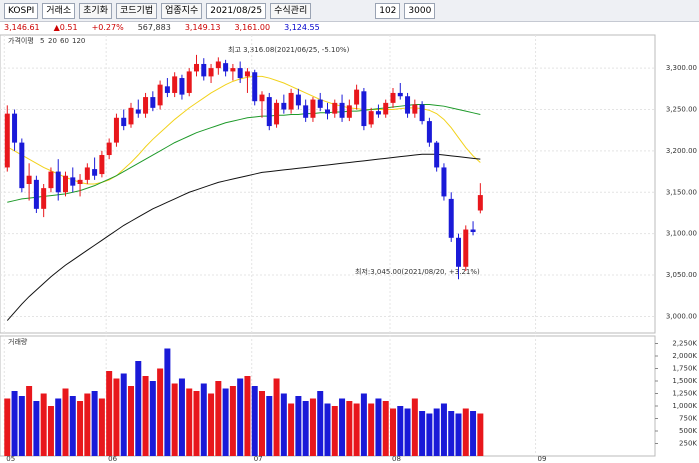 The image size is (699, 463). Describe the element at coordinates (681, 110) in the screenshot. I see `y-tick-label: 3,250.00` at that location.